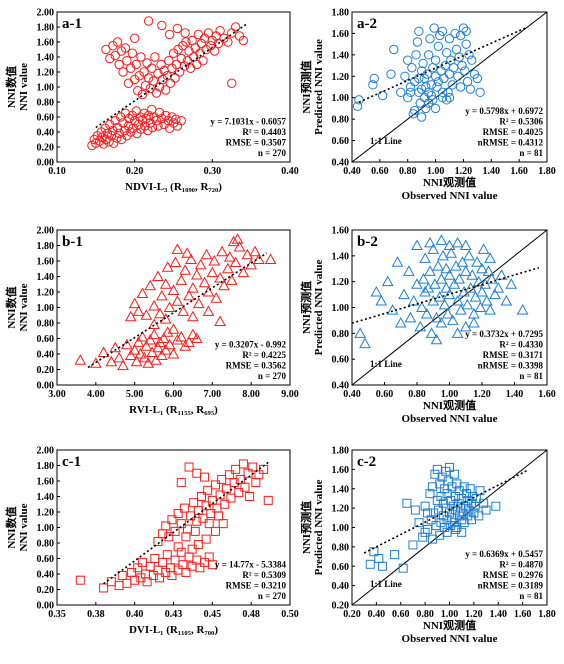 This screenshot has width=564, height=664. What do you see at coordinates (450, 614) in the screenshot?
I see `x-tick-label: 1.00` at bounding box center [450, 614].